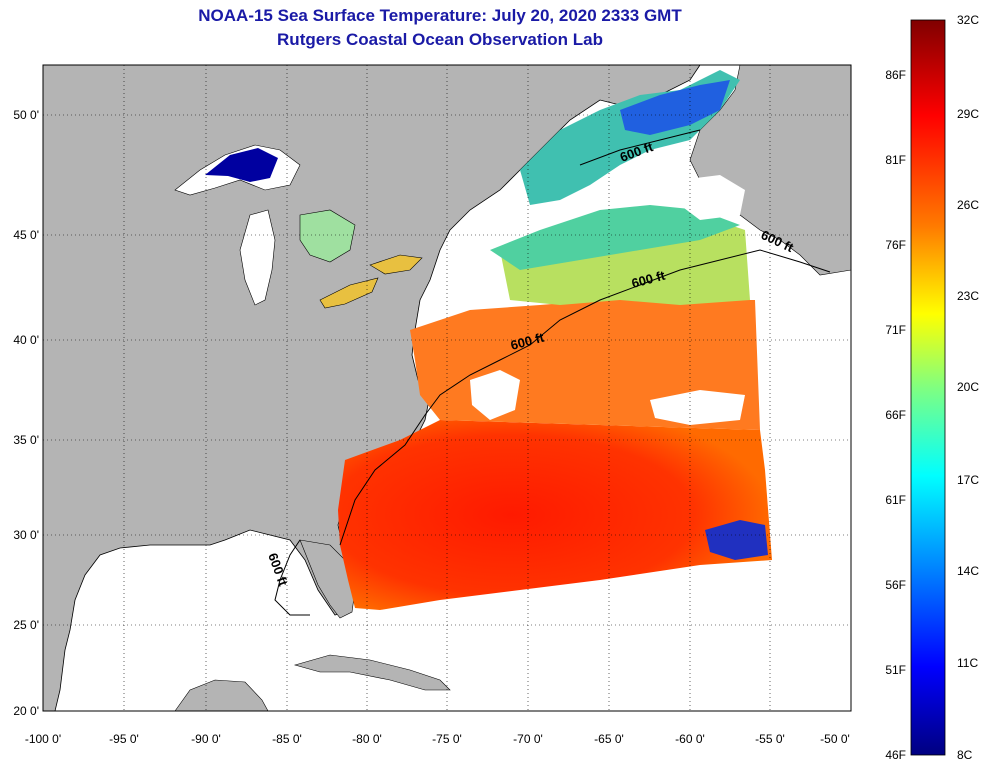  Describe the element at coordinates (615, 237) in the screenshot. I see `sst-gulf-maine` at that location.